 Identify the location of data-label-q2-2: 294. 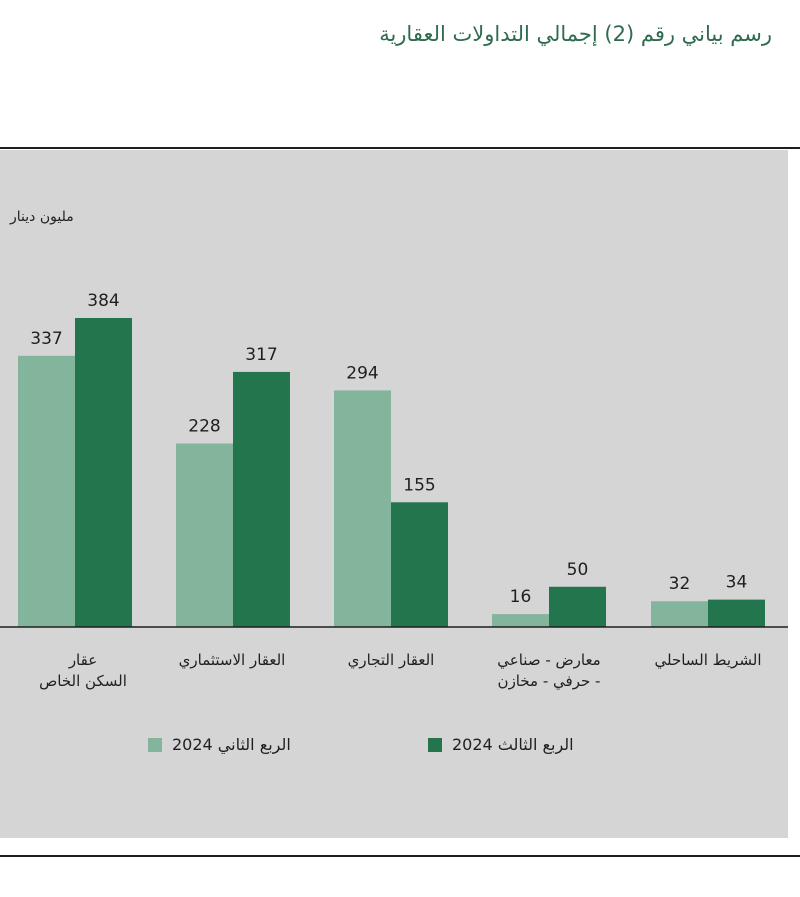
(362, 373).